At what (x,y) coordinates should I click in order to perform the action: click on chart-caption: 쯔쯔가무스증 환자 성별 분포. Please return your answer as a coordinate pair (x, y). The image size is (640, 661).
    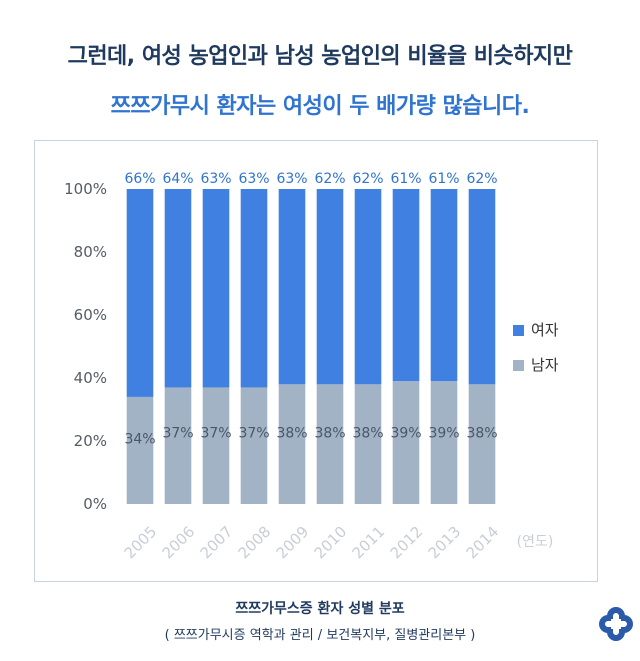
    Looking at the image, I should click on (320, 609).